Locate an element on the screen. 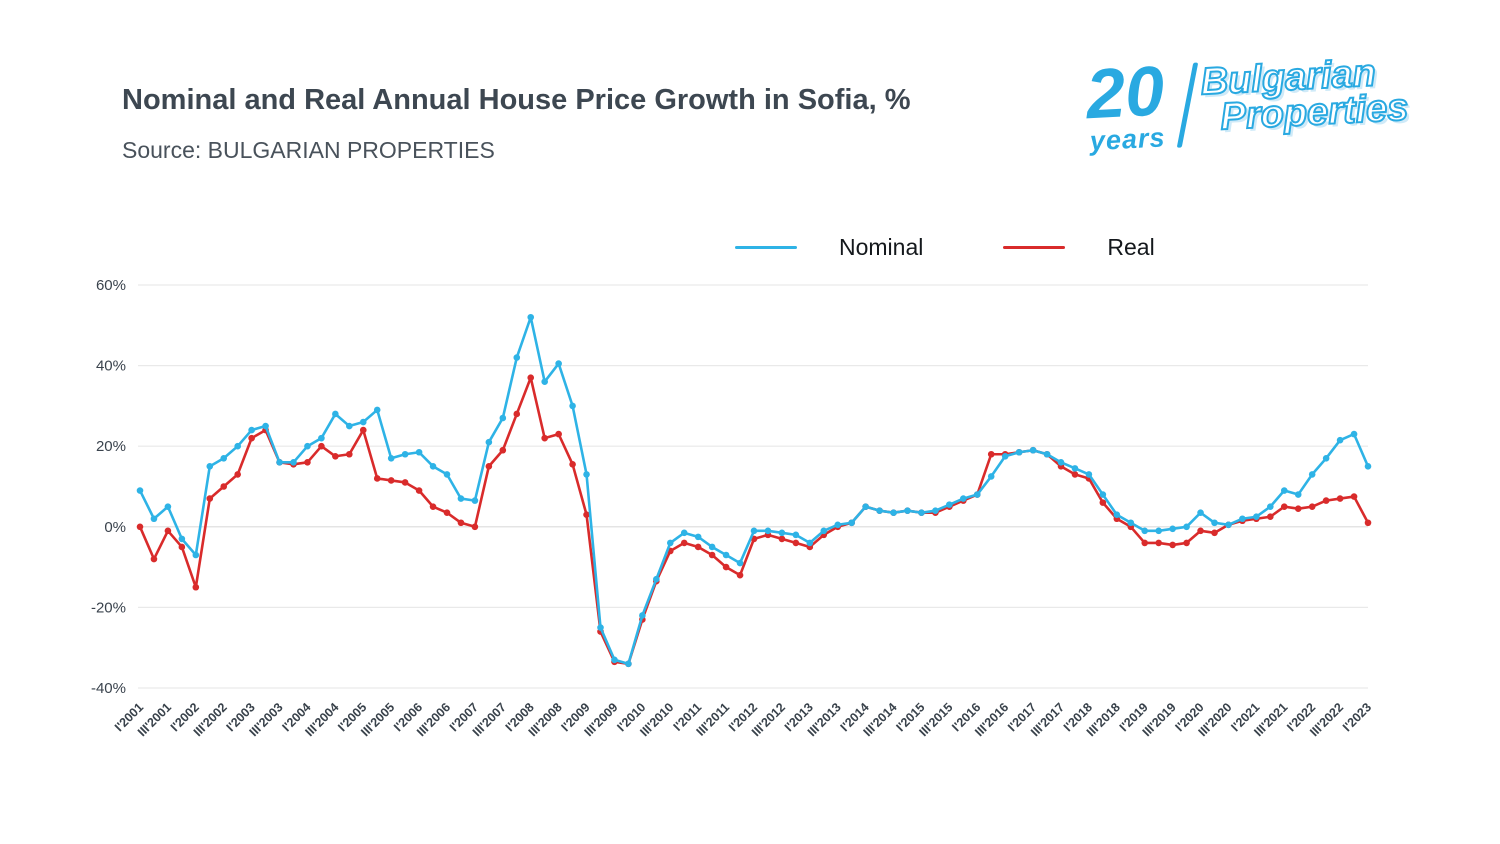 This screenshot has height=844, width=1500. nominal-line-swatch is located at coordinates (766, 247).